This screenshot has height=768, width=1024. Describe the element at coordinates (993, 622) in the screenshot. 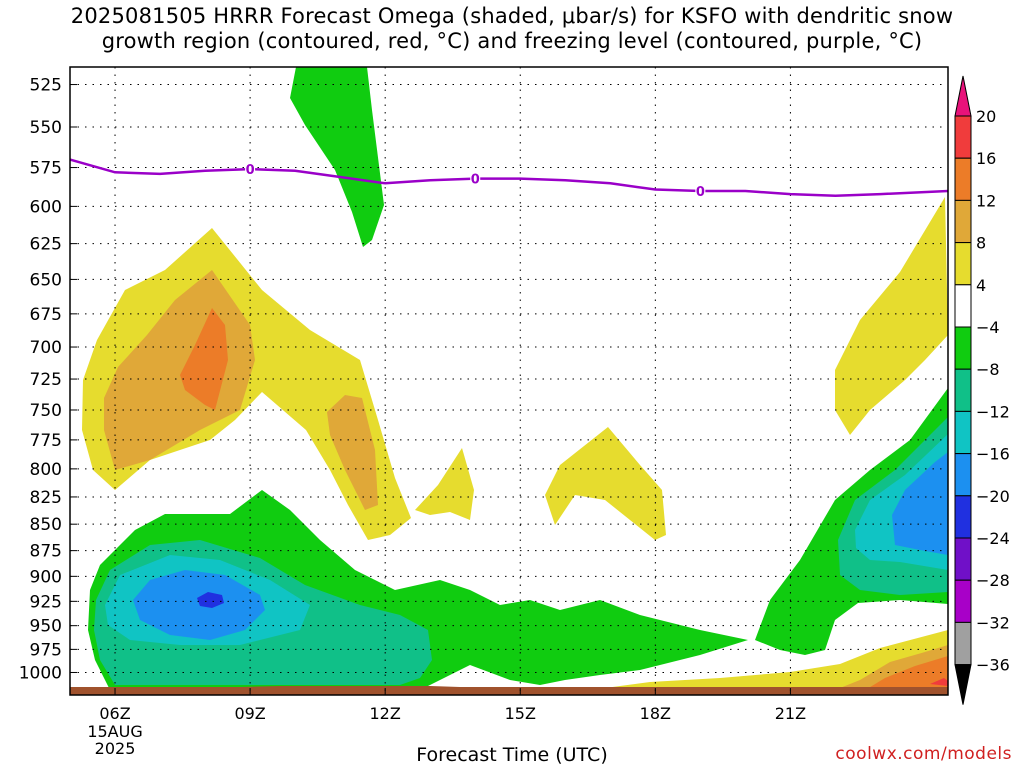

I see `colorbar-label-12: −32` at that location.